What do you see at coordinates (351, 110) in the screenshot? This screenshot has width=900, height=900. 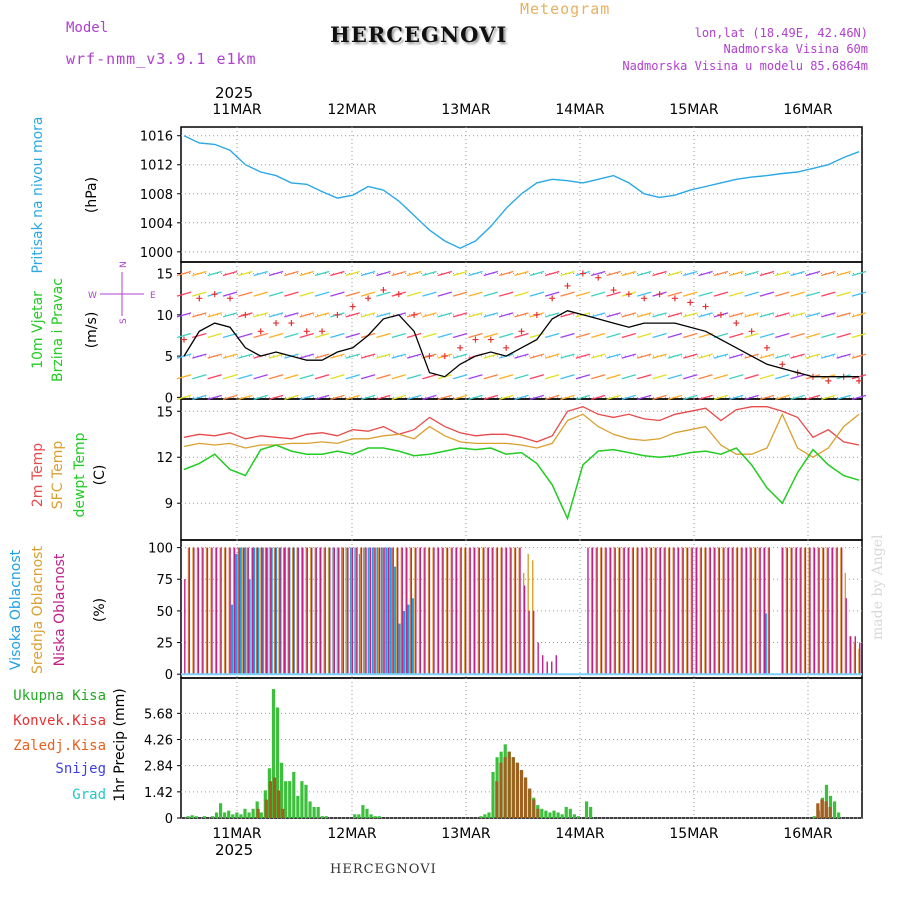 I see `day-label-top: 12MAR` at bounding box center [351, 110].